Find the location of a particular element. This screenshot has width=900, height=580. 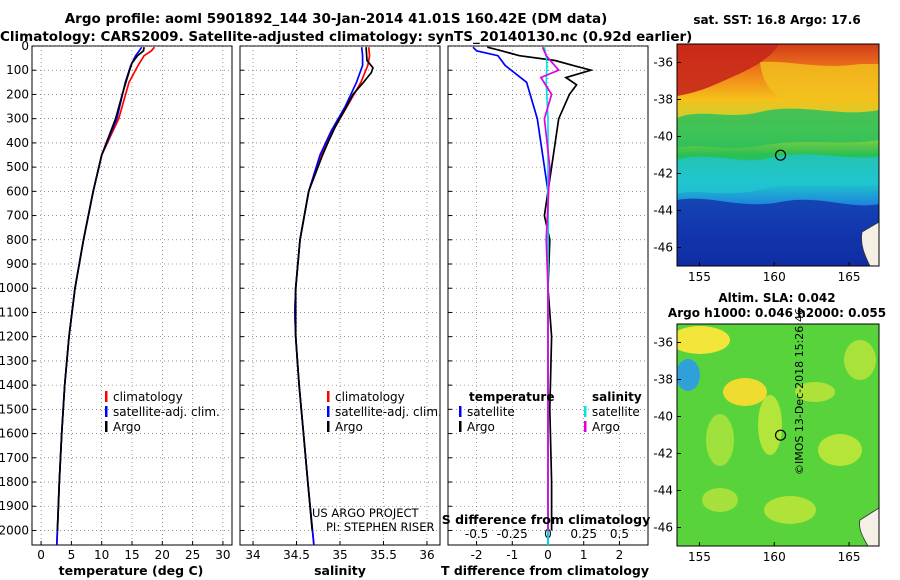

s-difference-tick-label: 0.5 is located at coordinates (619, 534).